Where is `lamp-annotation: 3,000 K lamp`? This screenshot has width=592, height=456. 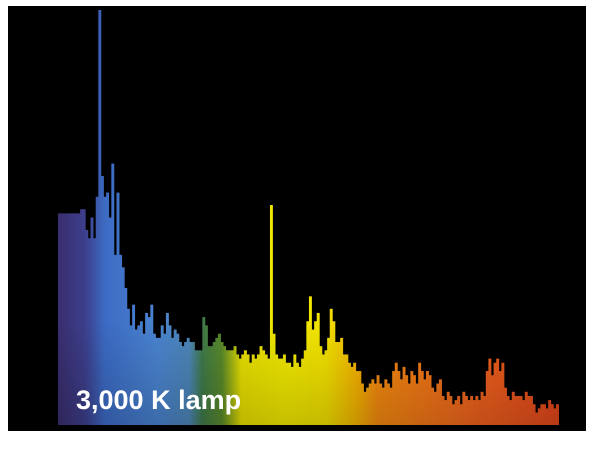 lamp-annotation: 3,000 K lamp is located at coordinates (158, 400).